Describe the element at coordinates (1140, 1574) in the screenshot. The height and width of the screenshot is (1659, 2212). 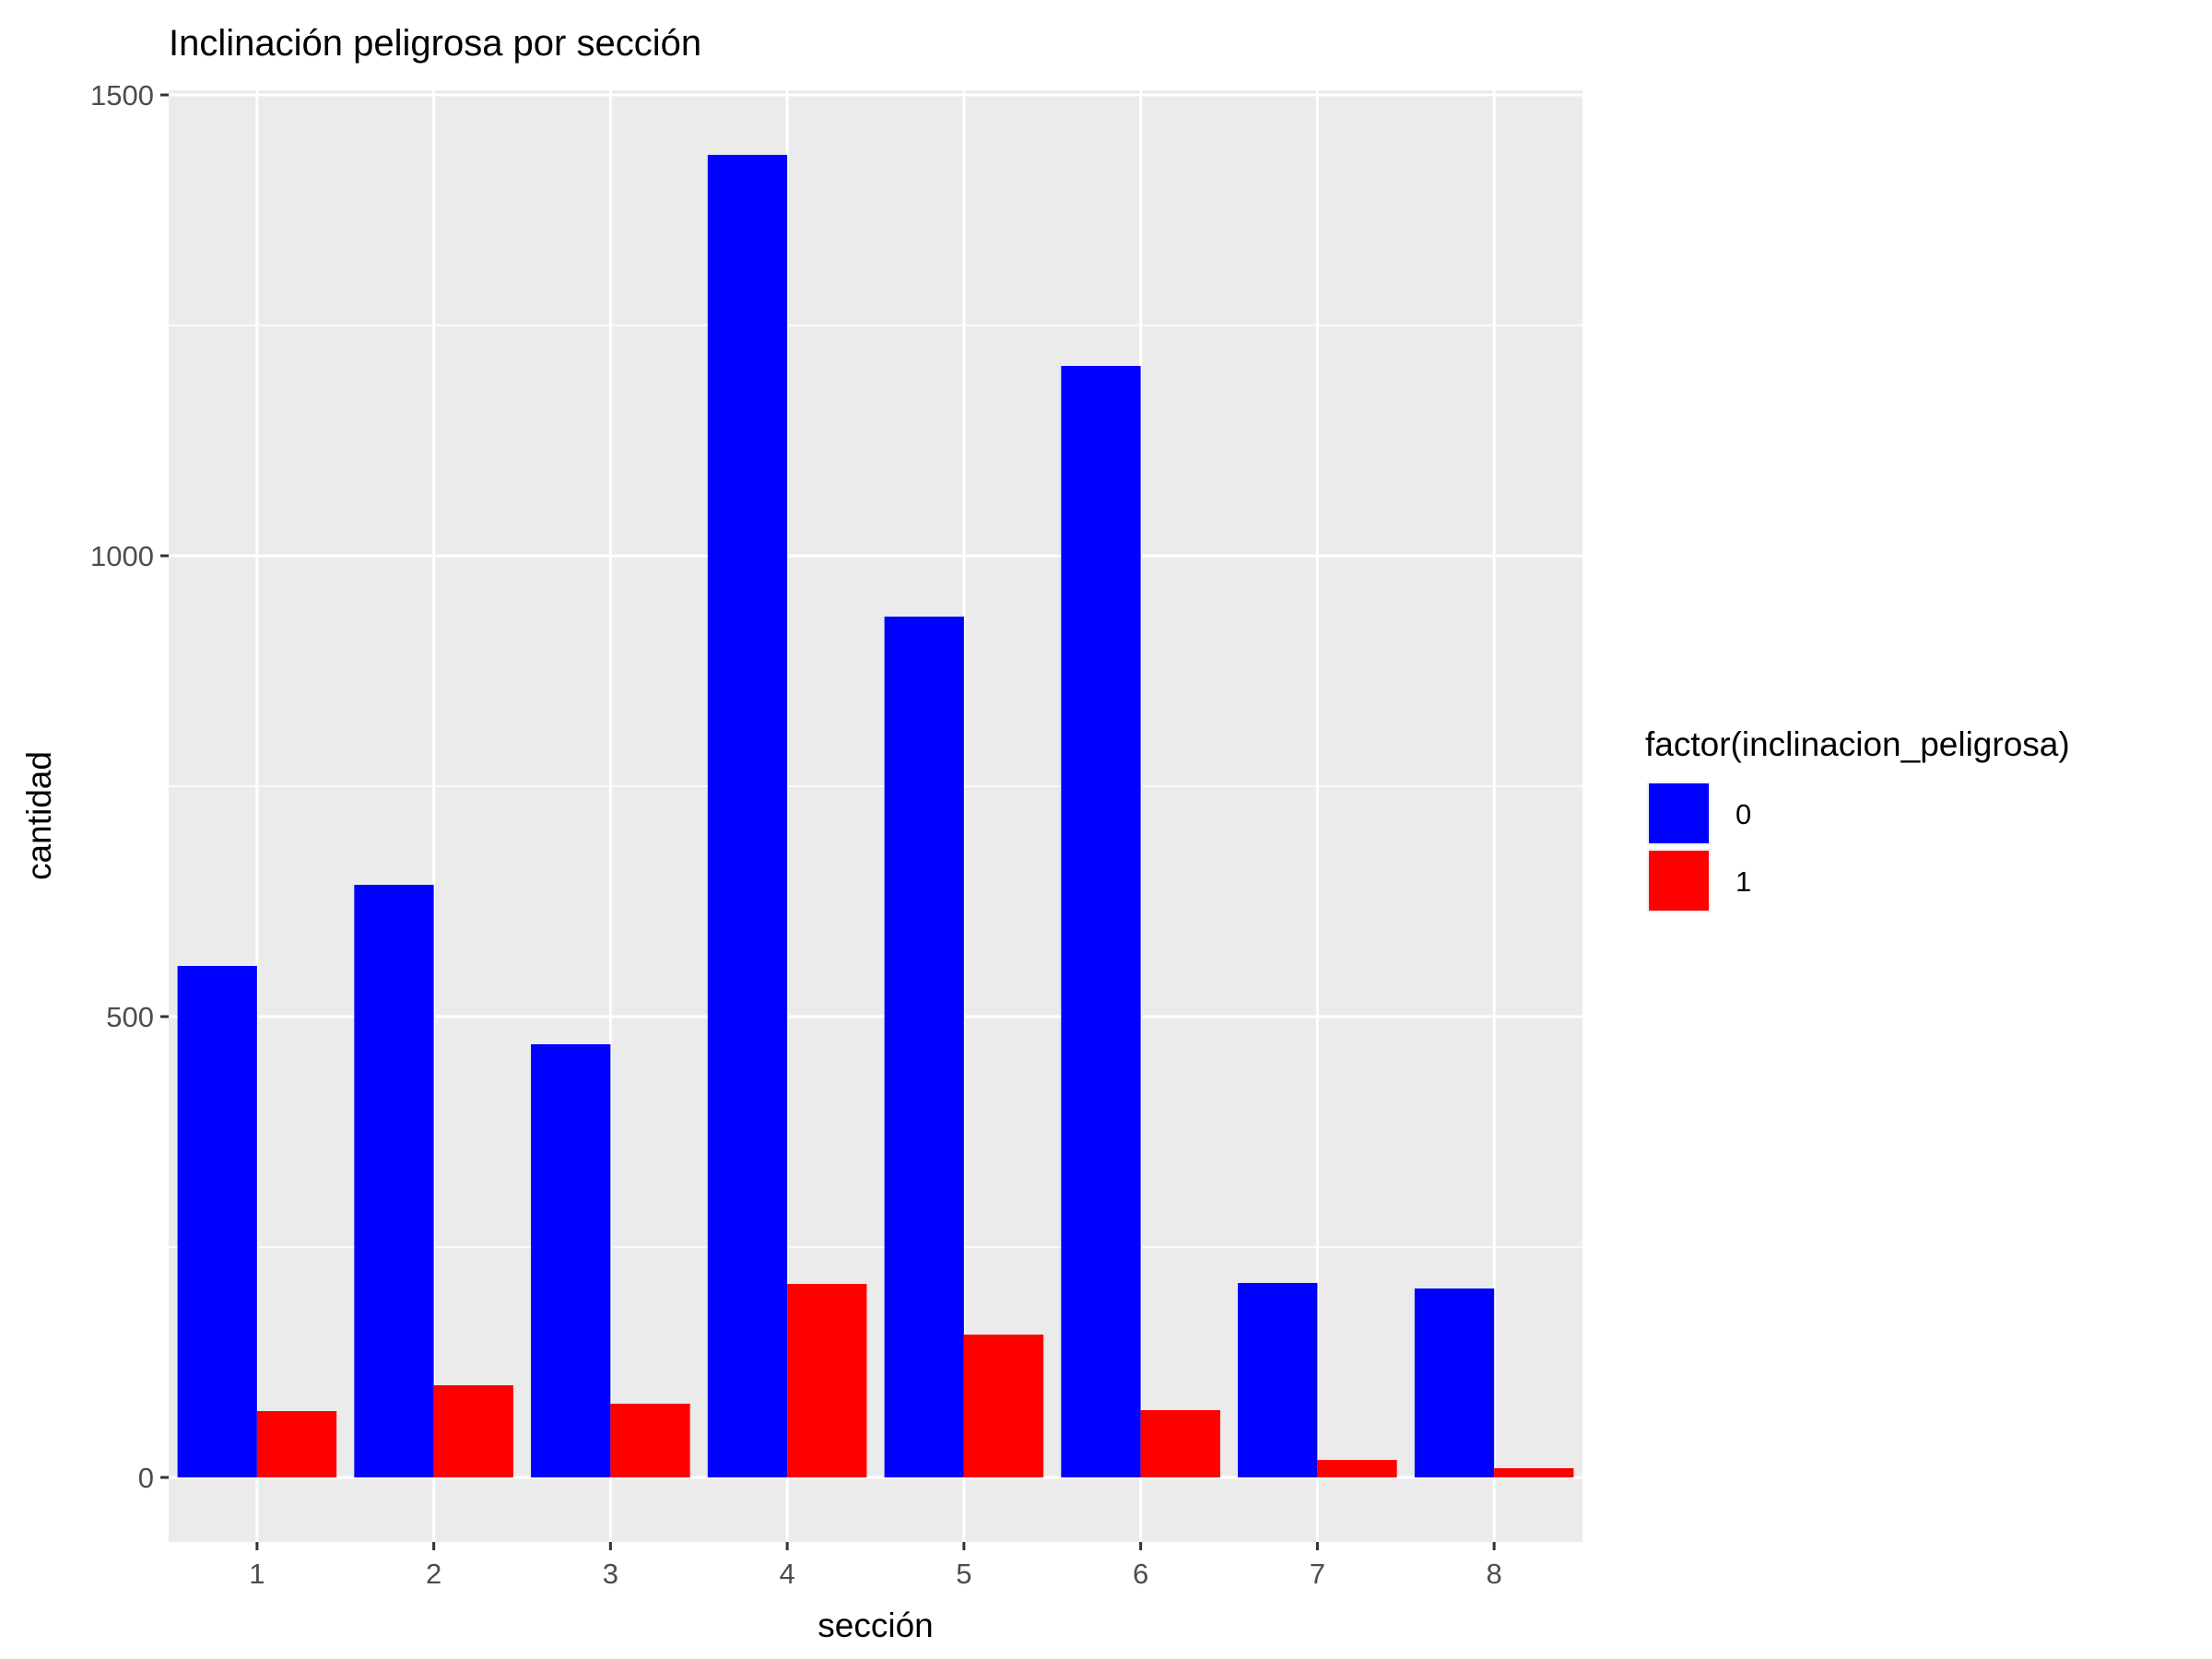
I see `x-tick-label: 6` at that location.